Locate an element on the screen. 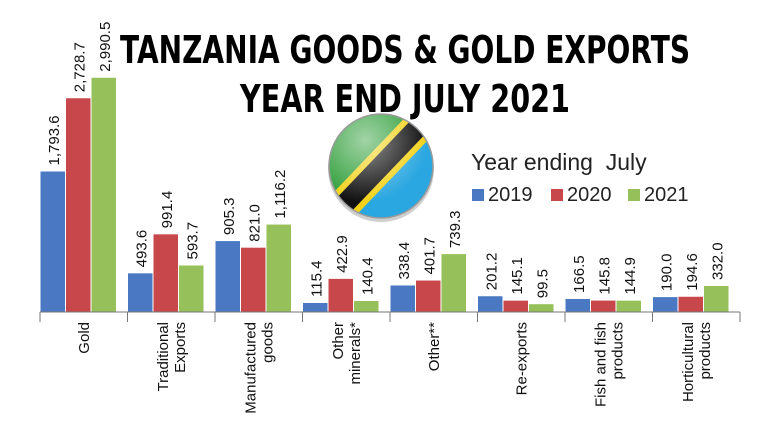 This screenshot has height=437, width=777. value-label-2019-2: 905.3 is located at coordinates (229, 217).